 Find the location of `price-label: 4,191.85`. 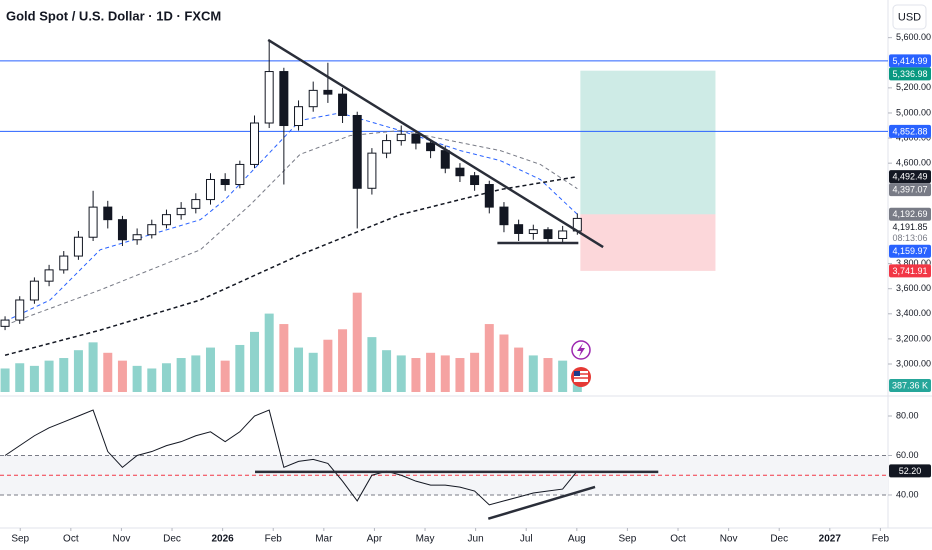

price-label: 4,191.85 is located at coordinates (909, 227).